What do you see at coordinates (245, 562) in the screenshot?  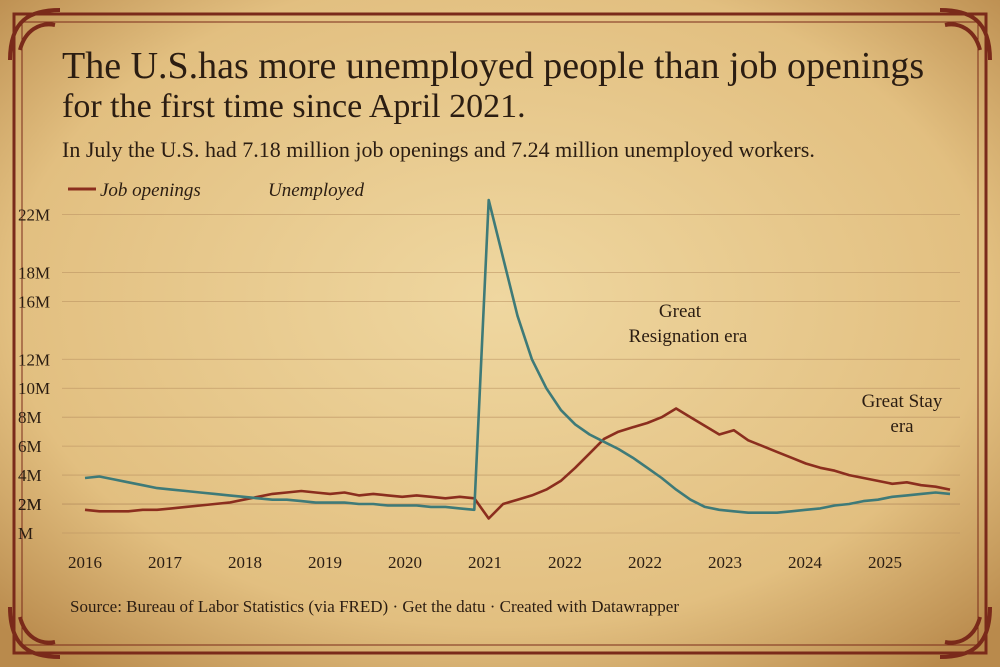 I see `x-tick-label: 2018` at bounding box center [245, 562].